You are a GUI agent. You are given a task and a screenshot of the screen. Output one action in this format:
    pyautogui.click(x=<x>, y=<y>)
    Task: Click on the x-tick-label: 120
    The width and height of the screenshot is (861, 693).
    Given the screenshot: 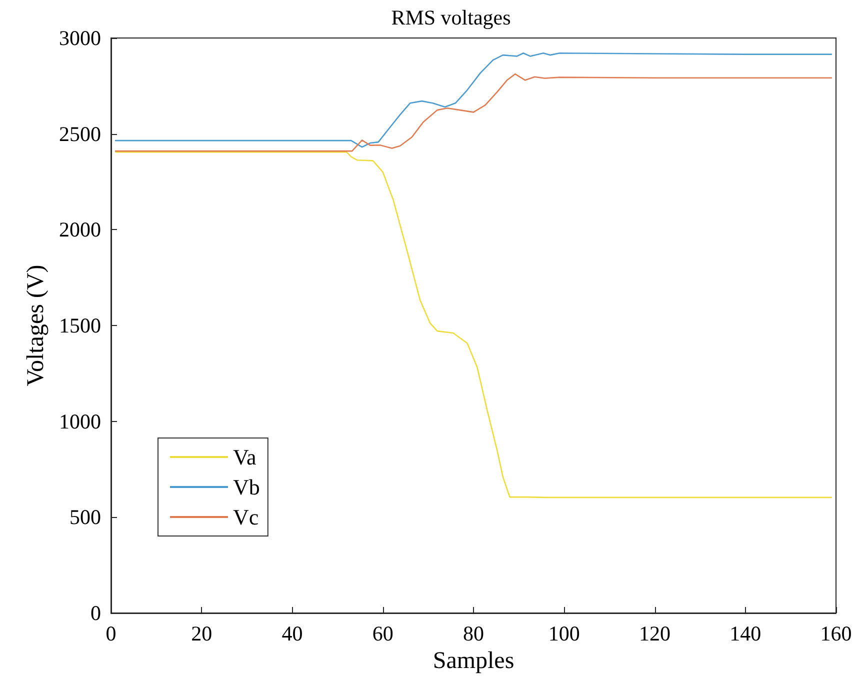 What is the action you would take?
    pyautogui.click(x=654, y=634)
    